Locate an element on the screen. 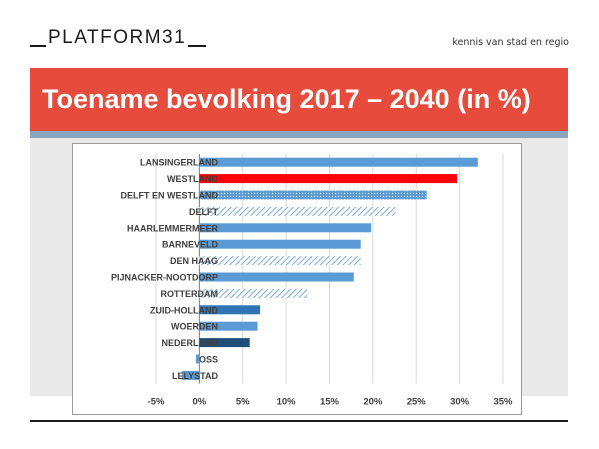  category-label: DELFT is located at coordinates (203, 212).